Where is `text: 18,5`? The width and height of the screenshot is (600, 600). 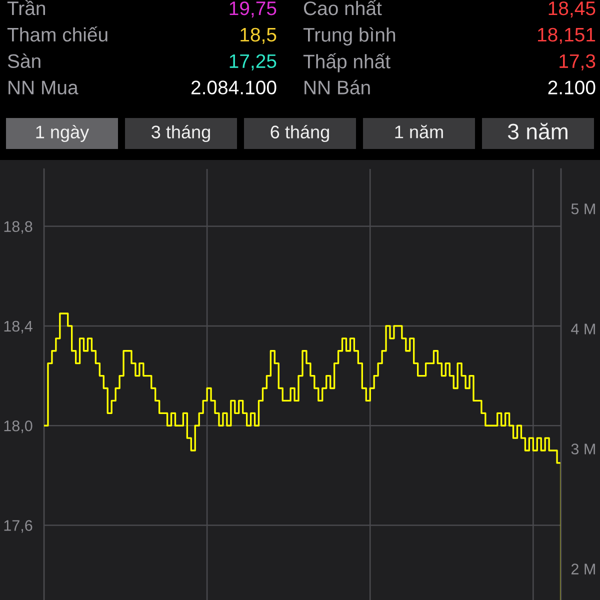 text: 18,5 is located at coordinates (258, 36).